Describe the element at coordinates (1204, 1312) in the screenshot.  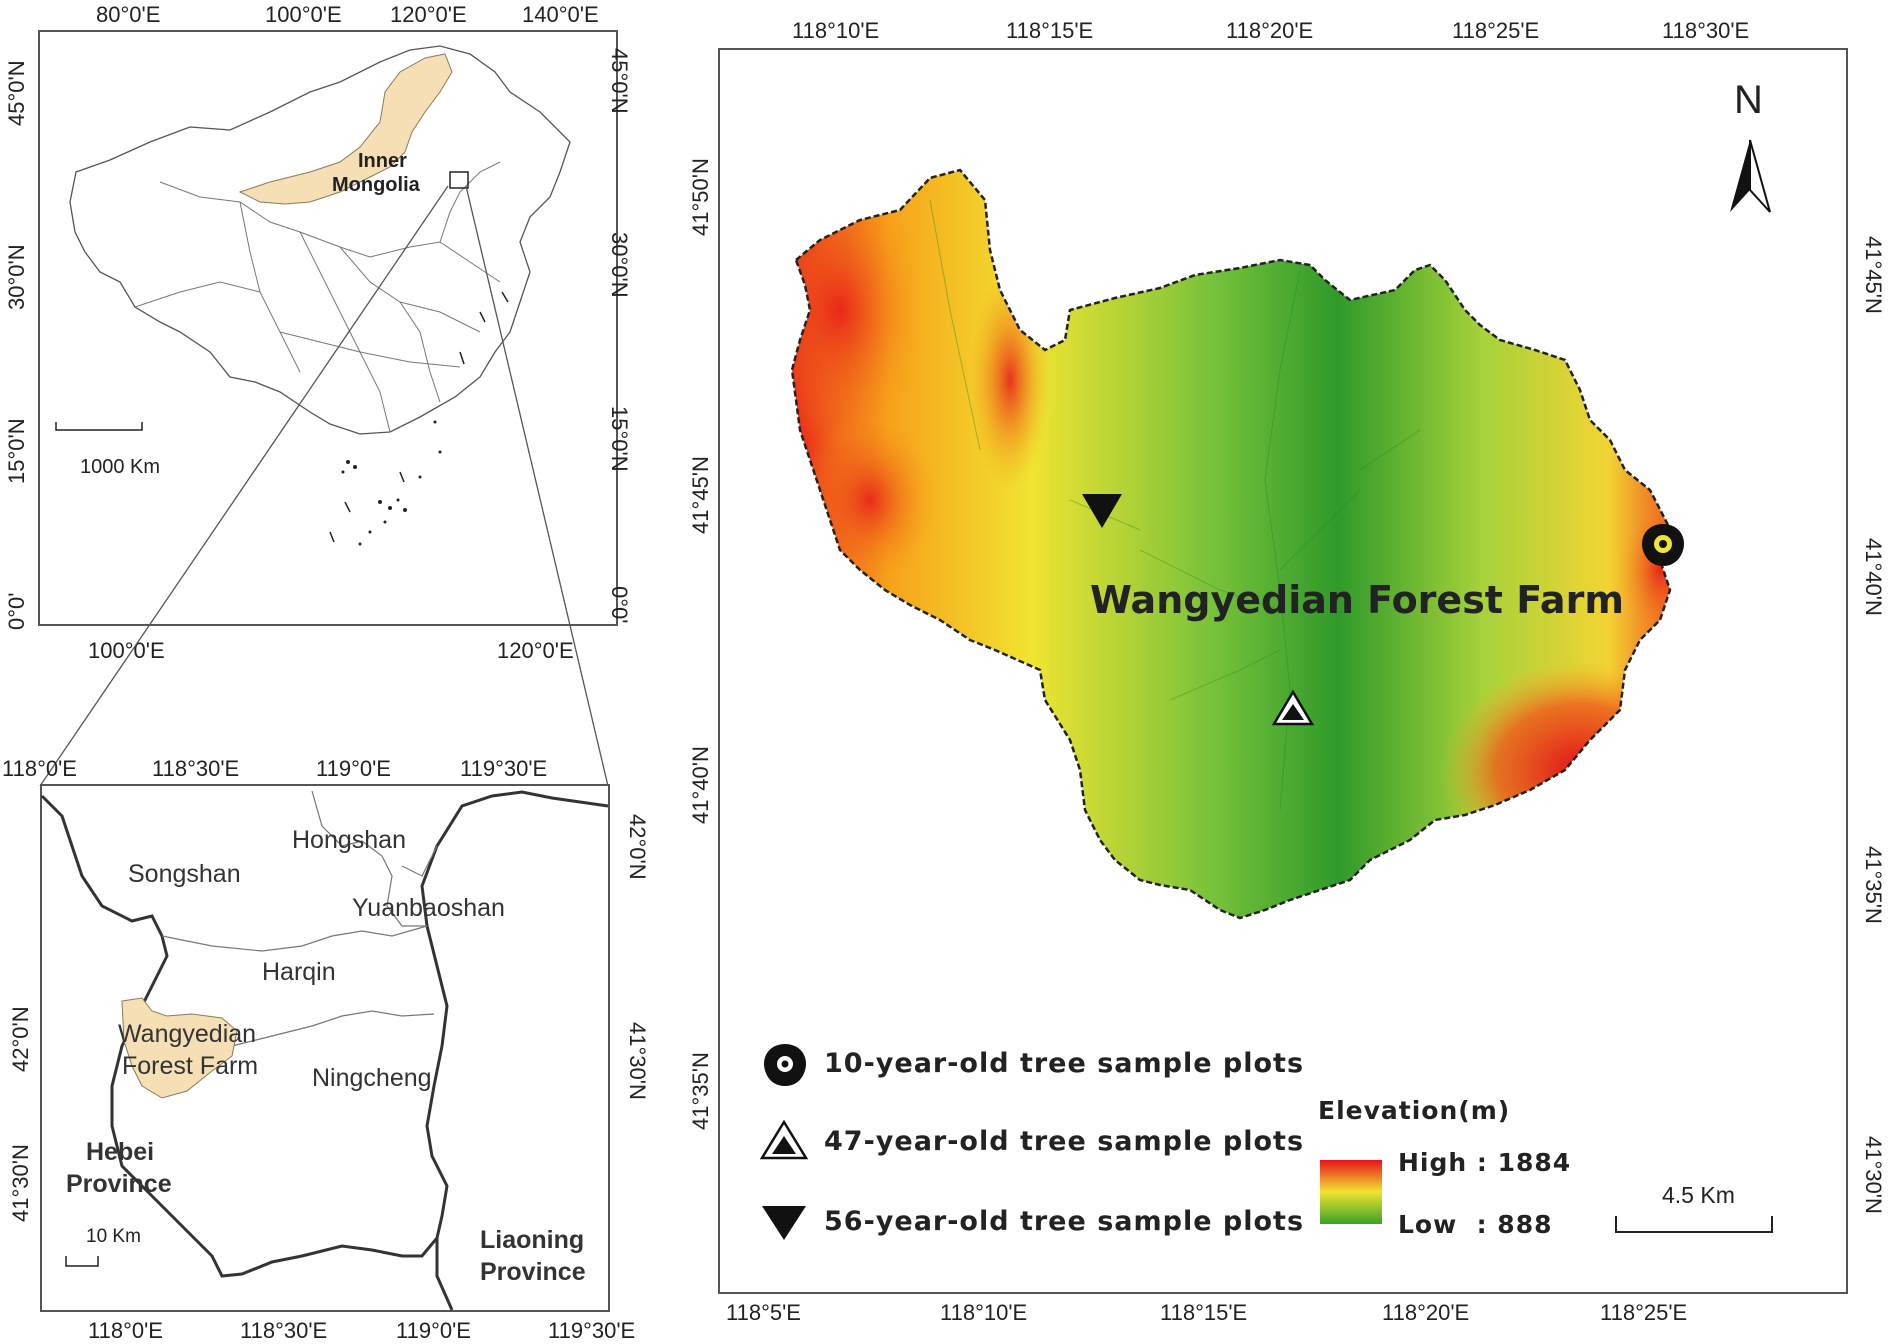
I see `main-bottom-tick: 118°15'E` at that location.